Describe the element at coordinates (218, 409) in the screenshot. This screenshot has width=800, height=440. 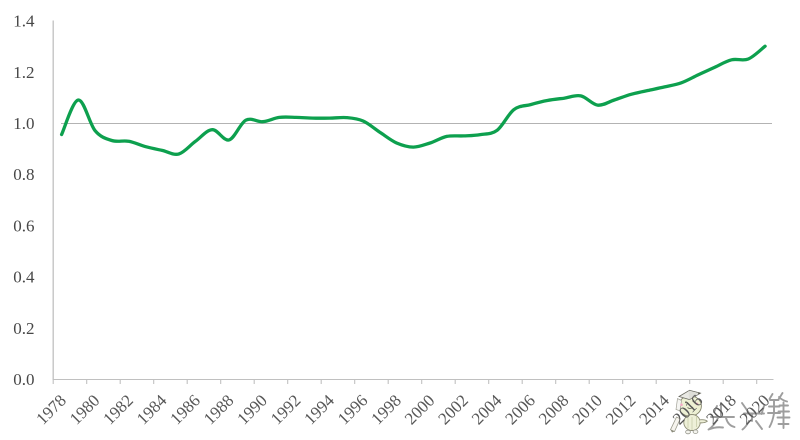
I see `svg-text: 1988` at that location.